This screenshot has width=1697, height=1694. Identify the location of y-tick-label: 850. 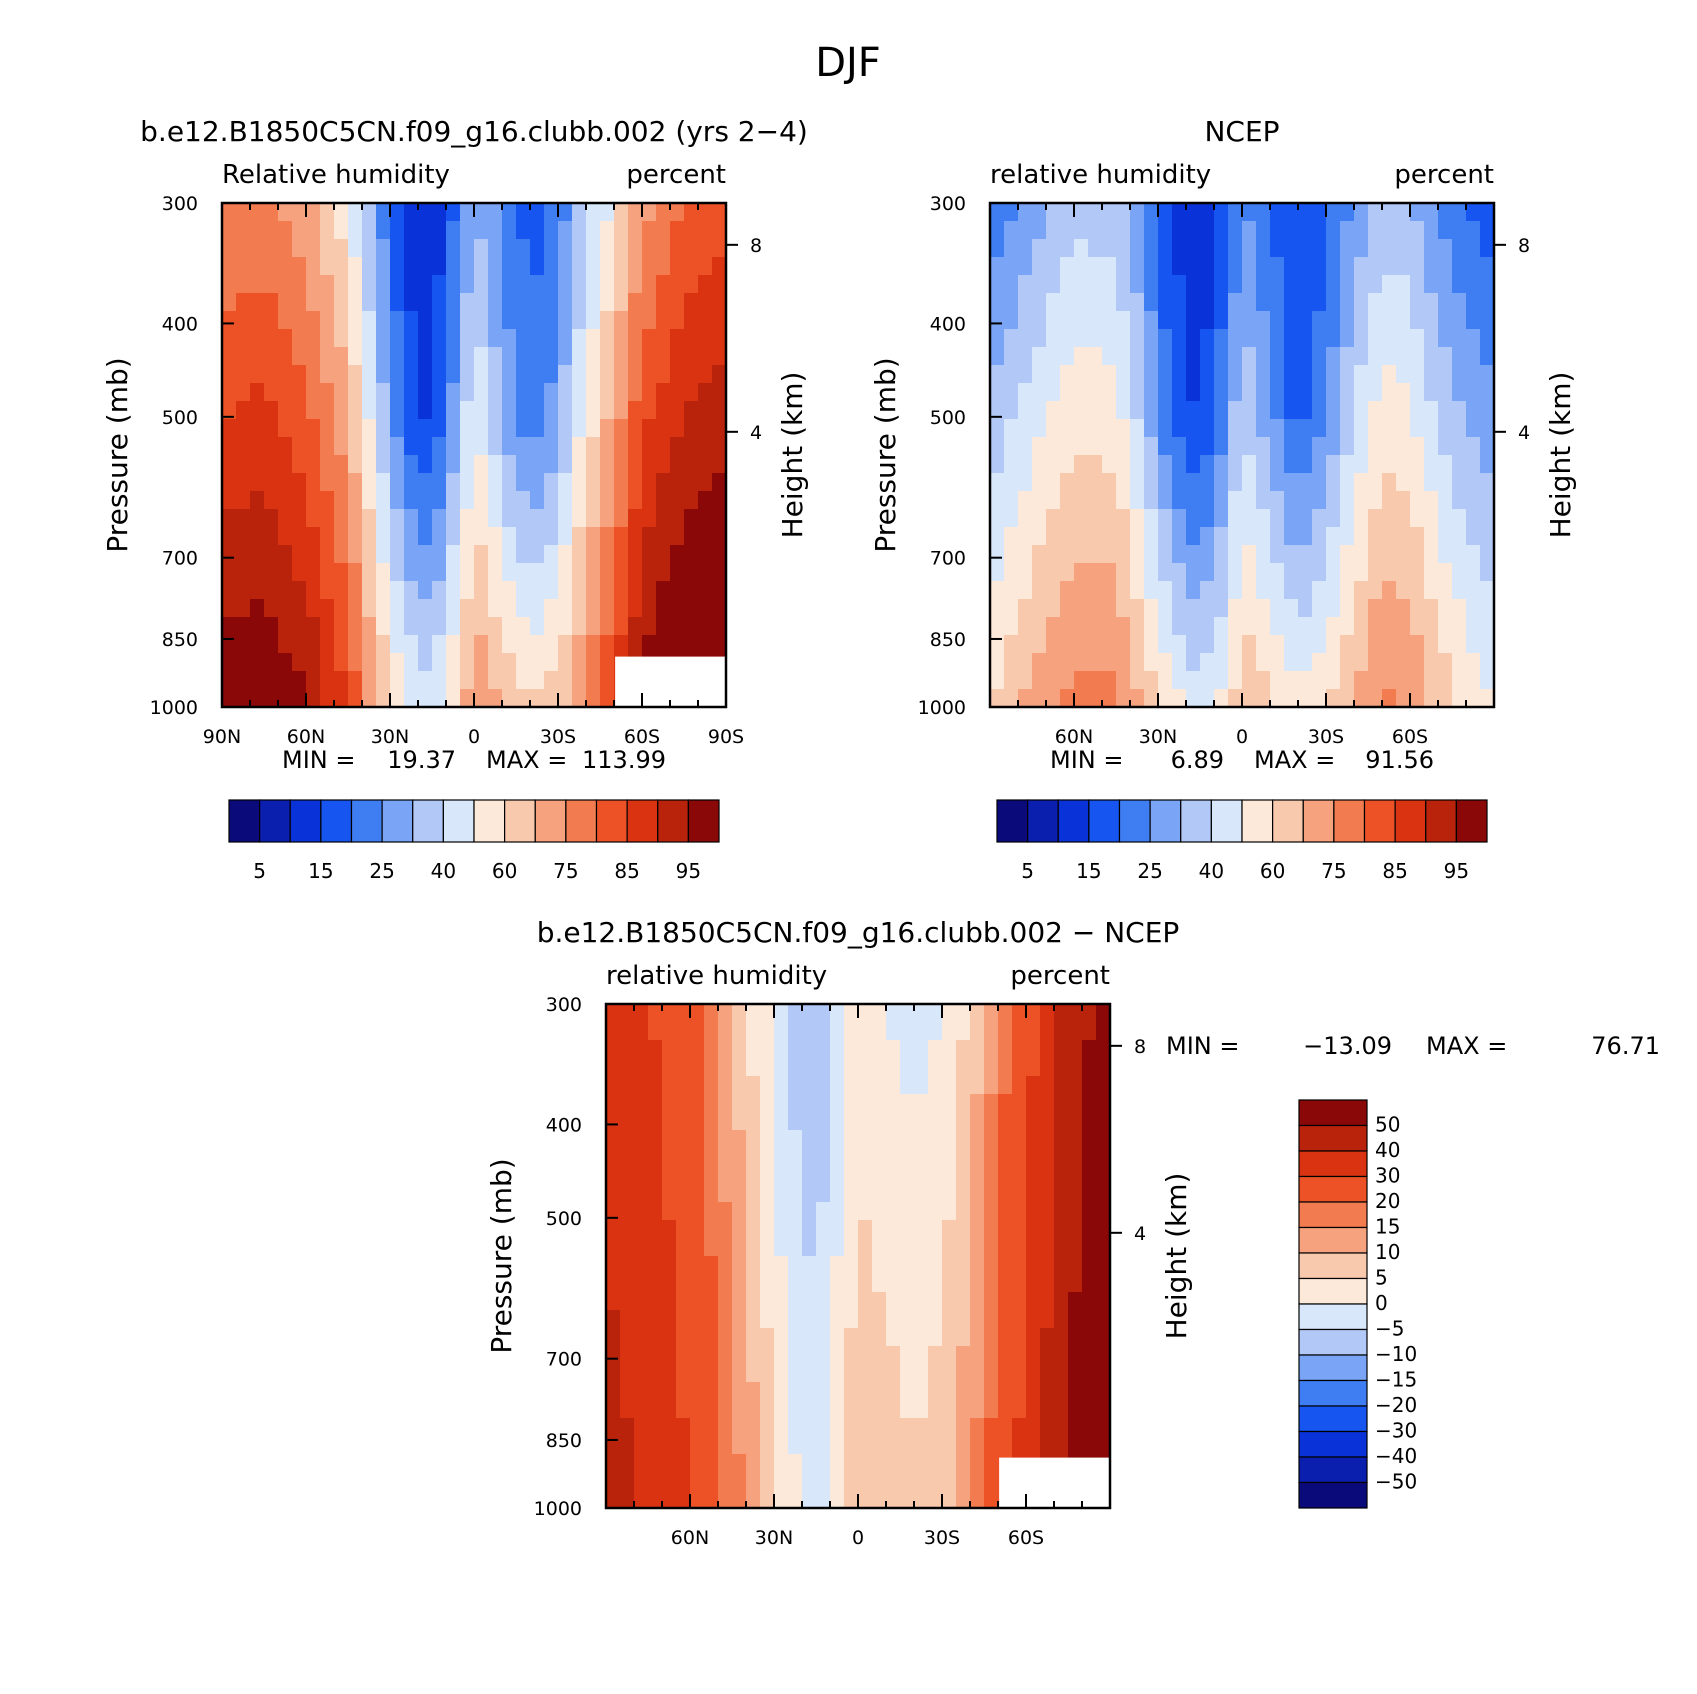
(564, 1441).